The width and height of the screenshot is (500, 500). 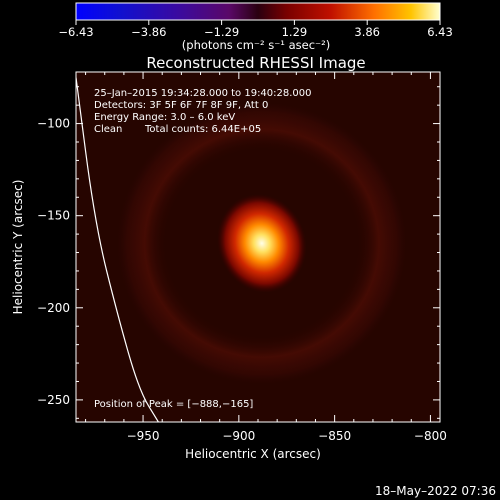 I want to click on colorbar-frame, so click(x=258, y=11).